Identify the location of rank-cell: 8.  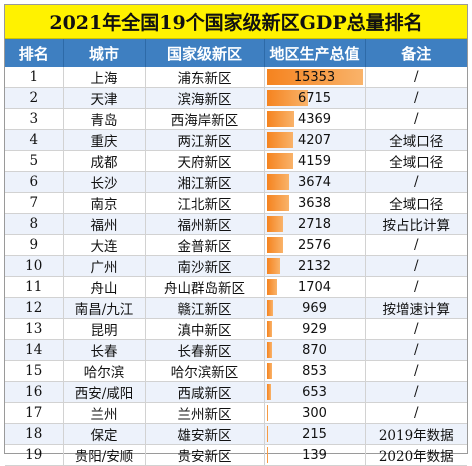
(34, 224).